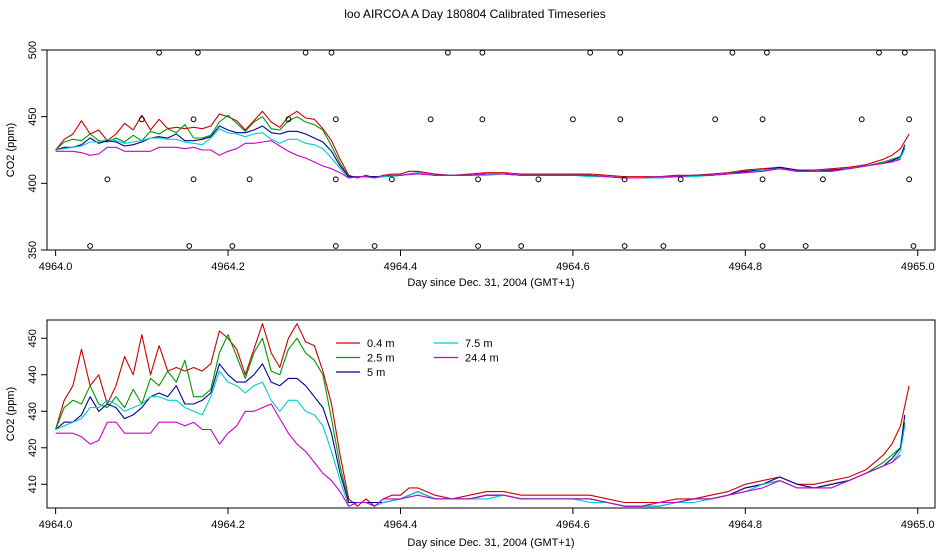 The image size is (950, 550). Describe the element at coordinates (482, 359) in the screenshot. I see `legend-label: 24.4 m` at that location.